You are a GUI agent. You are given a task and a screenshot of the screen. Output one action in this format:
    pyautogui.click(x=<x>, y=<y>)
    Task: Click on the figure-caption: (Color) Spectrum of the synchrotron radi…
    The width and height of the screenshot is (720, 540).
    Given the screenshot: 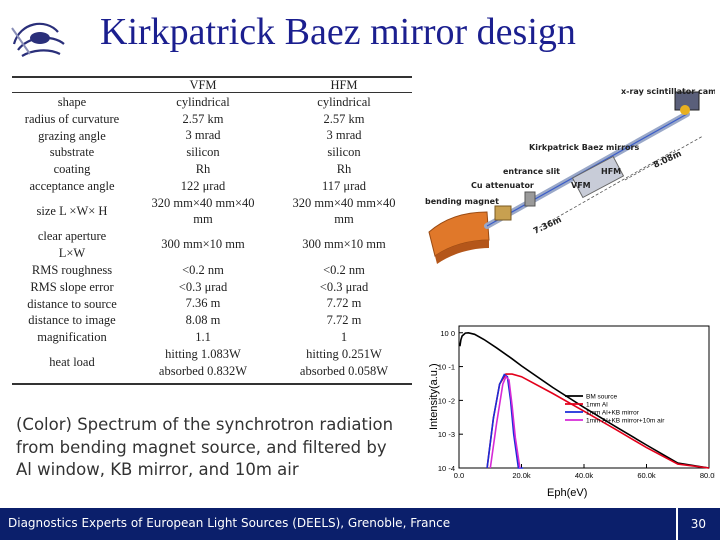 What is the action you would take?
    pyautogui.click(x=205, y=447)
    